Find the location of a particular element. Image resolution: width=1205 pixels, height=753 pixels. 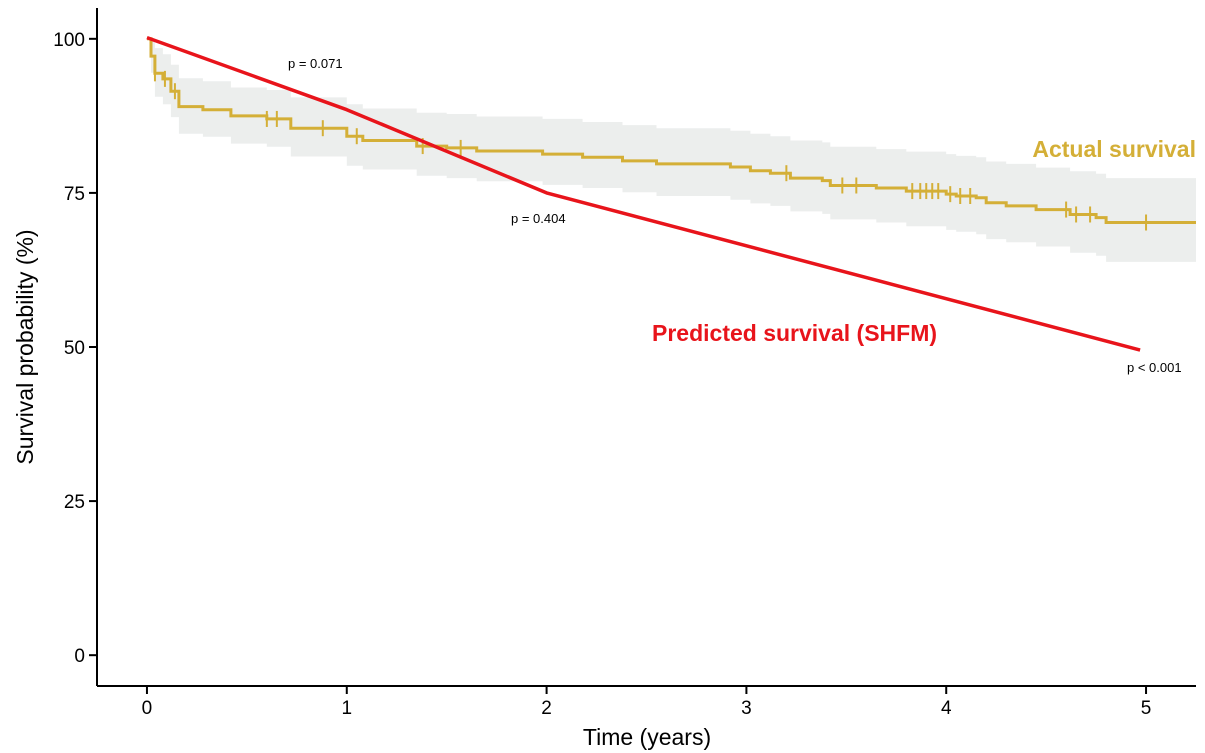

x-tick-label: 4 is located at coordinates (946, 708).